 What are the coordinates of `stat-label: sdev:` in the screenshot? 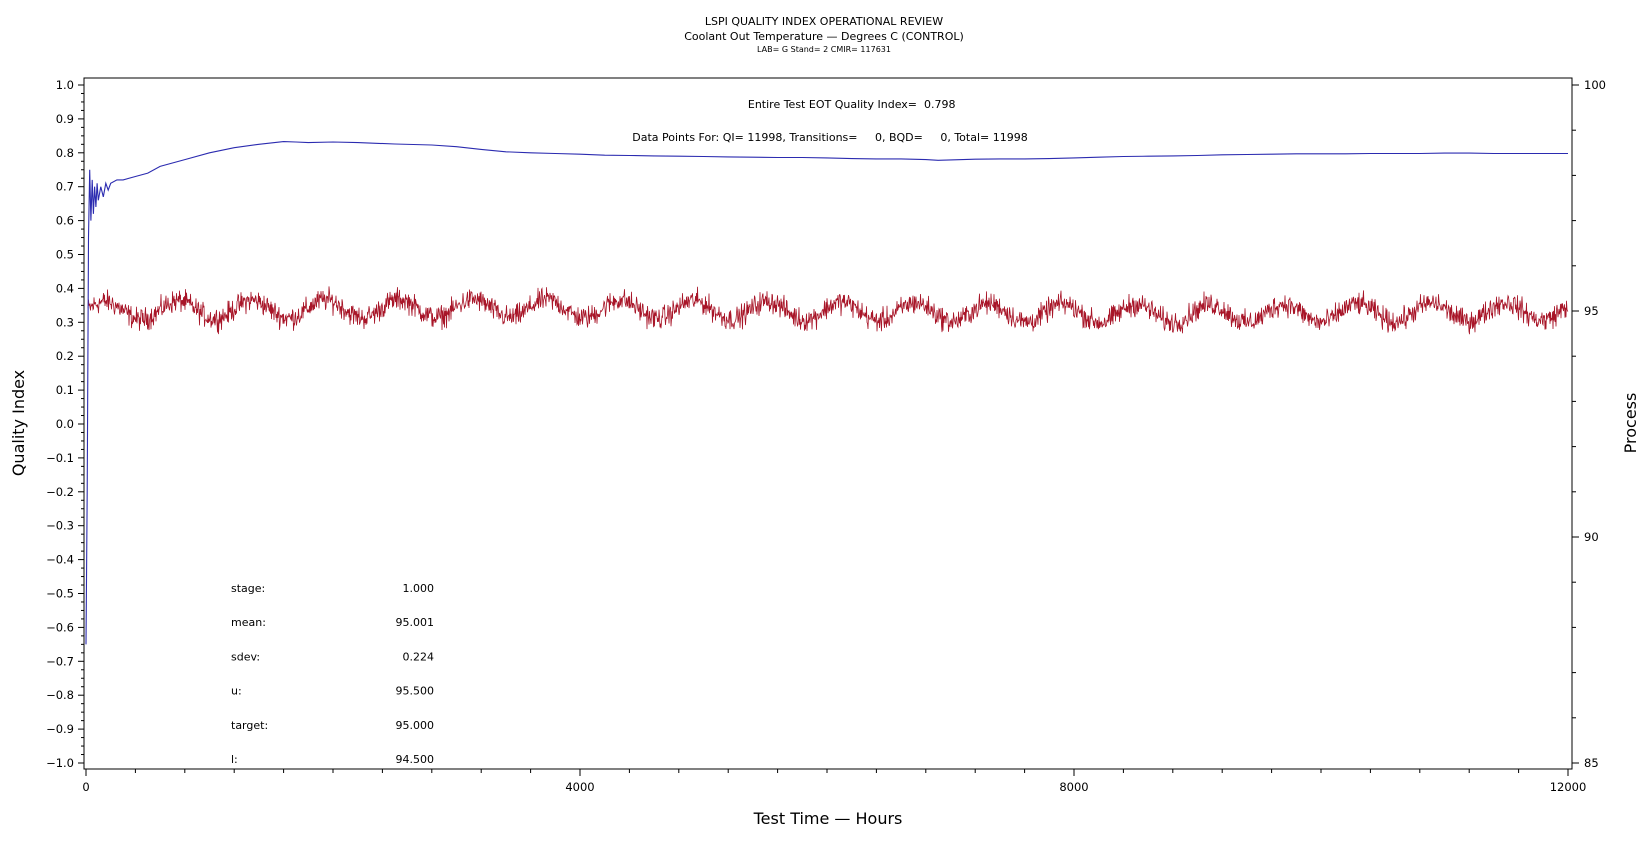 It's located at (245, 656).